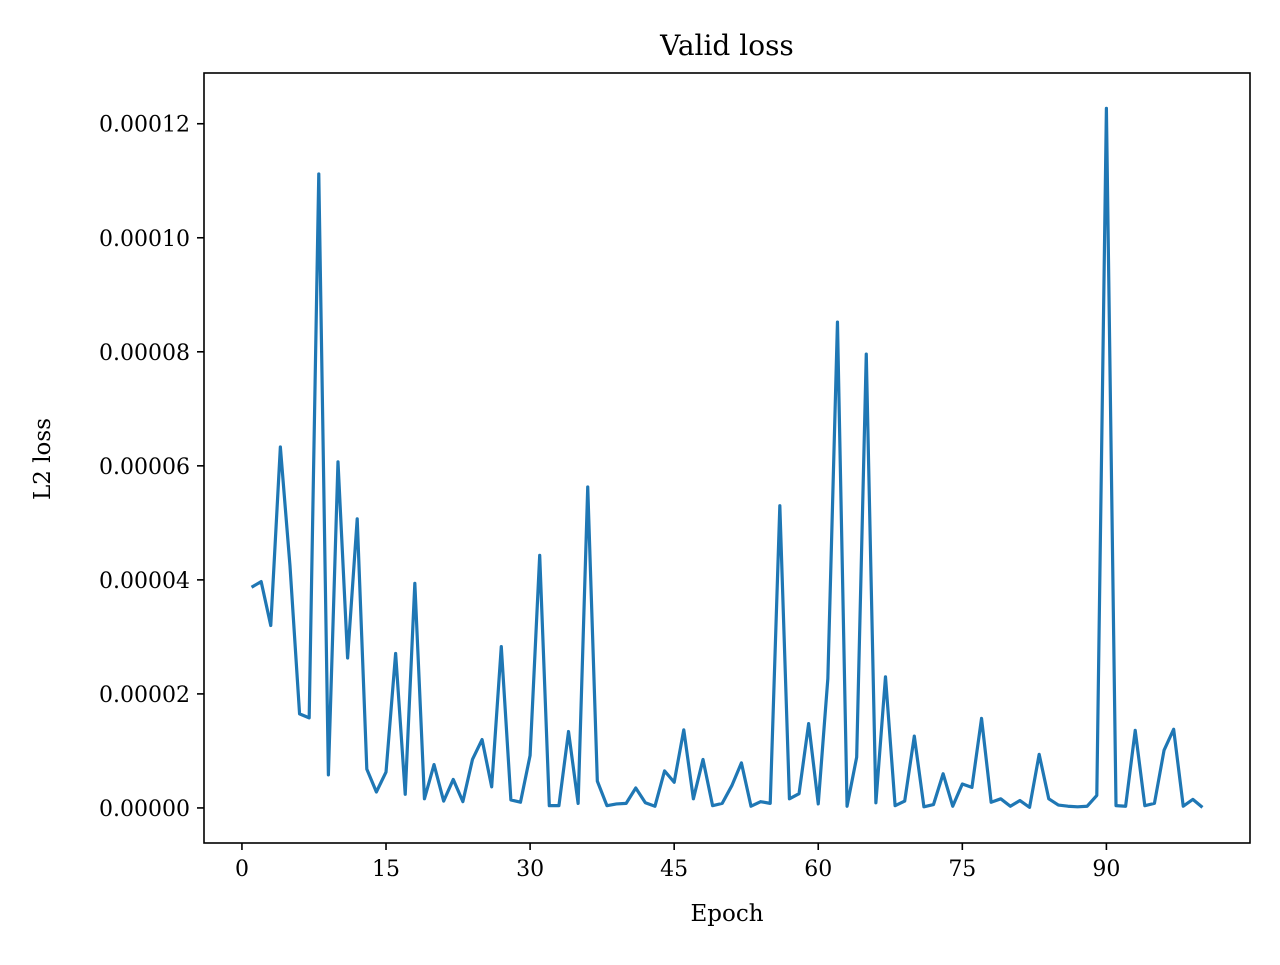  What do you see at coordinates (818, 869) in the screenshot?
I see `x-tick-label: 60` at bounding box center [818, 869].